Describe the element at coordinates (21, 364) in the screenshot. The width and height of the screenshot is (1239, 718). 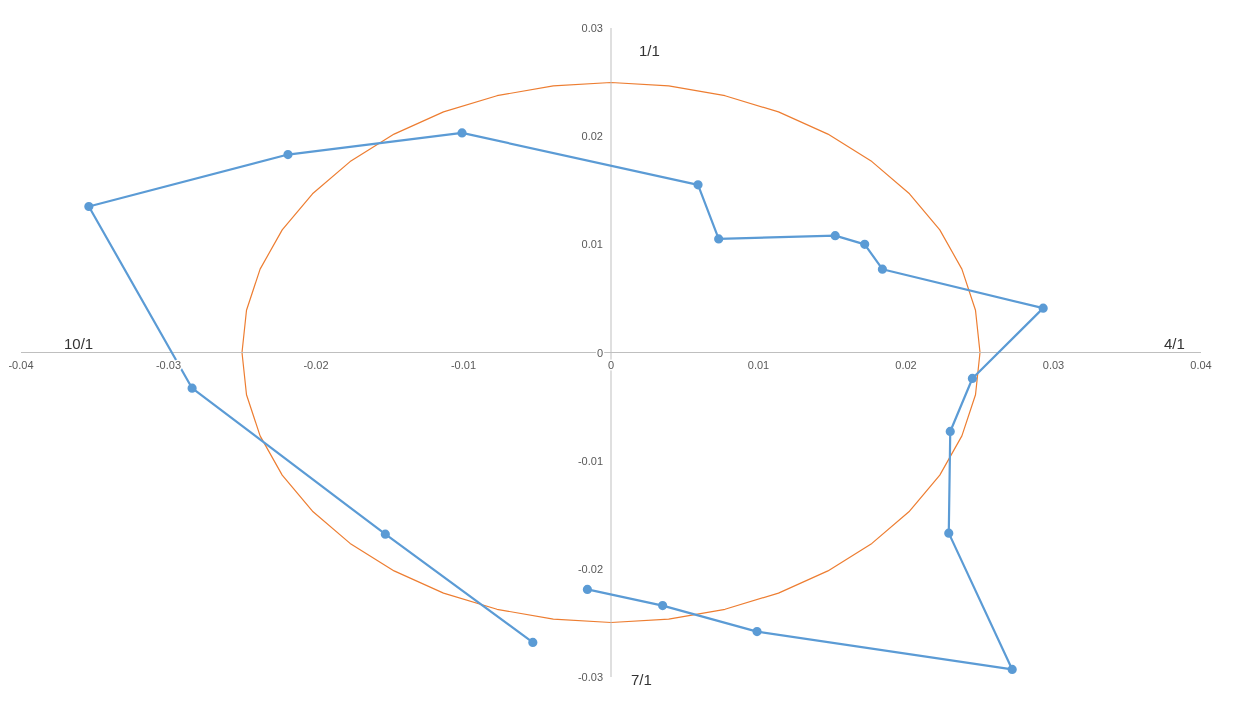
I see `x-tick-label: -0.04` at that location.